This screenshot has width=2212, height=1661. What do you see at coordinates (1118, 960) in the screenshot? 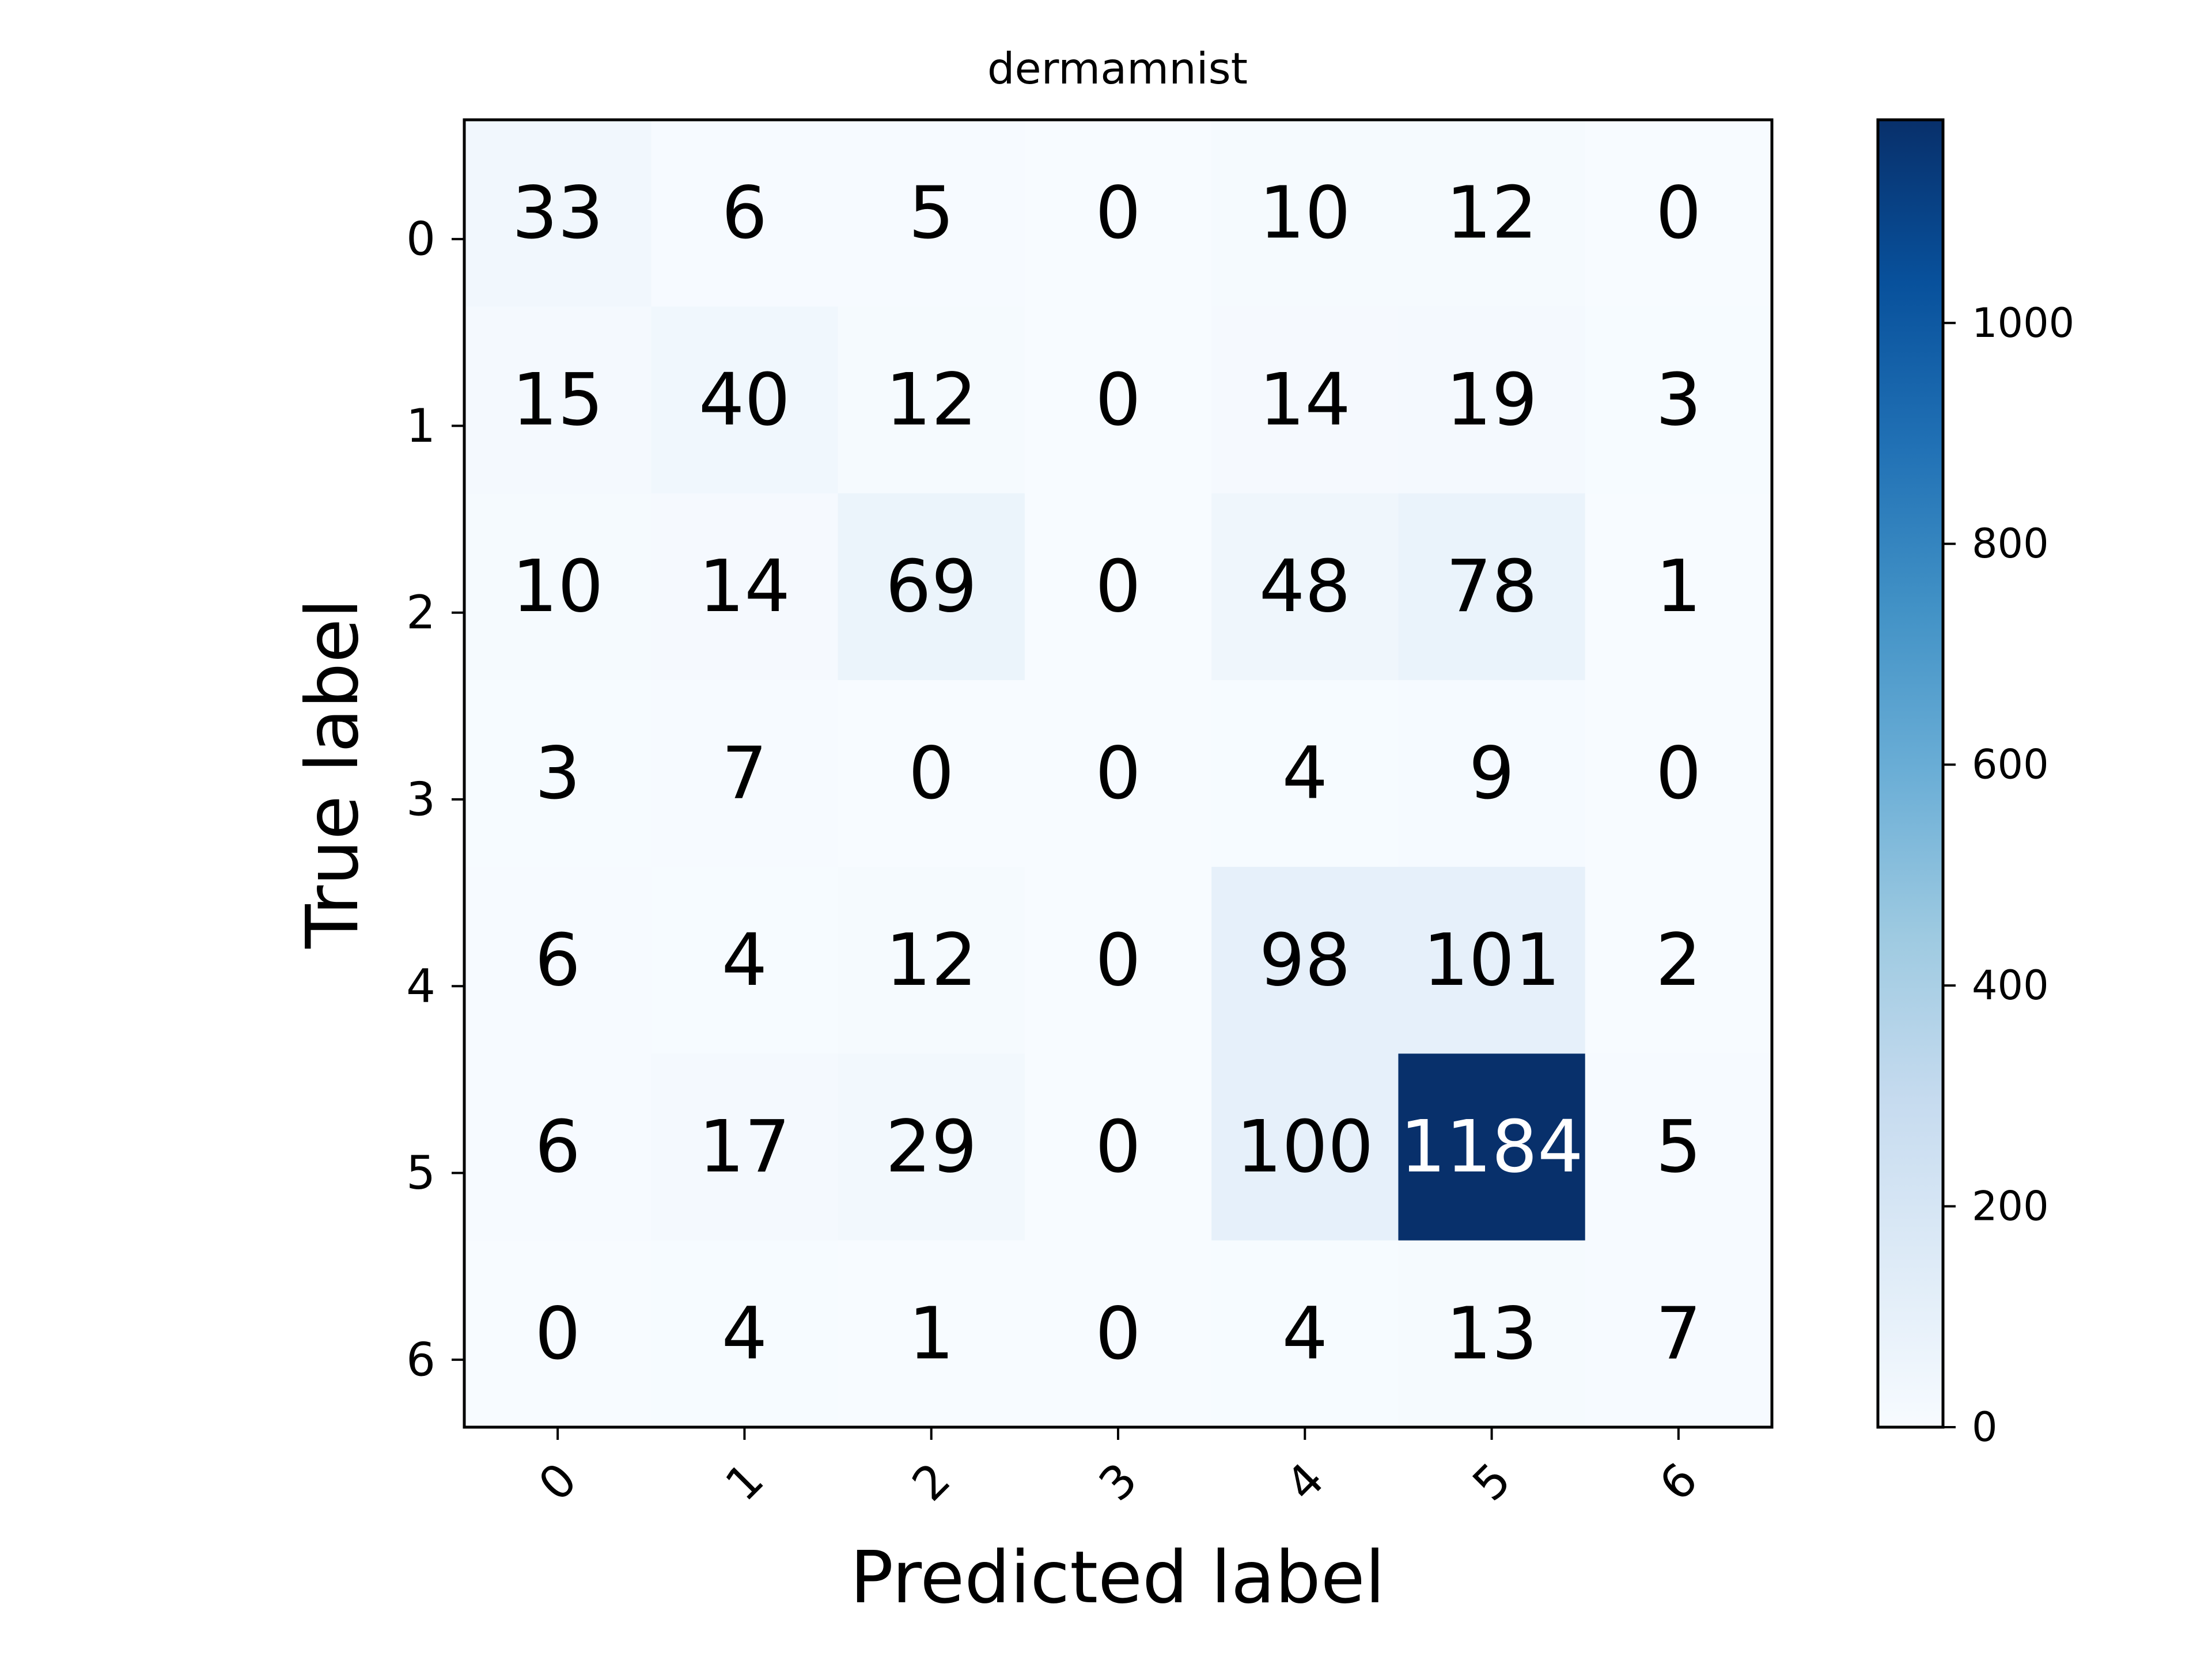
I see `cell-value-r4-c3: 0` at bounding box center [1118, 960].